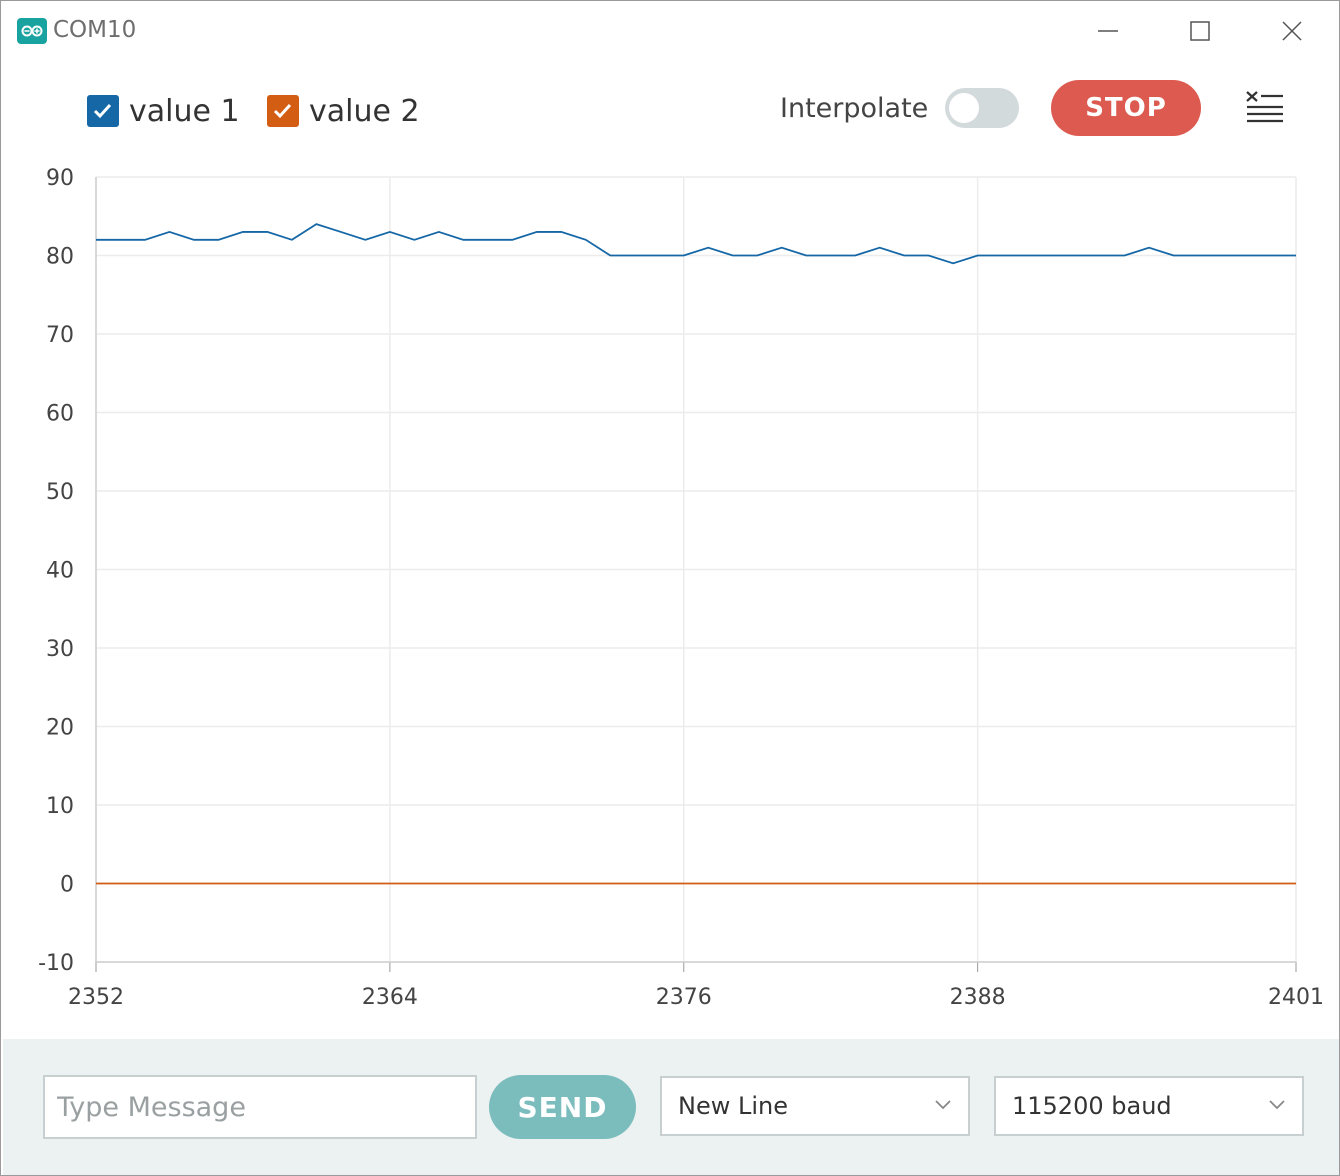 This screenshot has width=1340, height=1176. I want to click on y-tick-label: 10, so click(60, 806).